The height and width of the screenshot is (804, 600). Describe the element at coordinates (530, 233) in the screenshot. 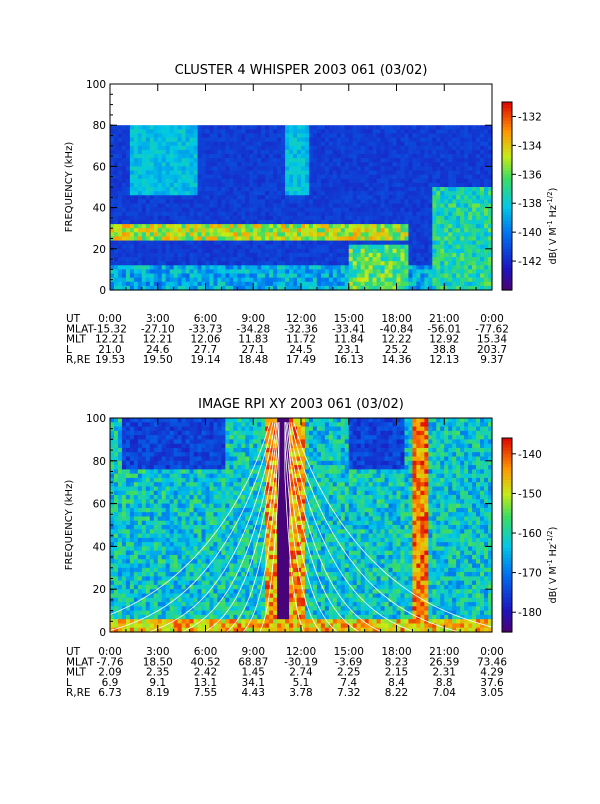

I see `colorbar-tick-label: -140` at that location.